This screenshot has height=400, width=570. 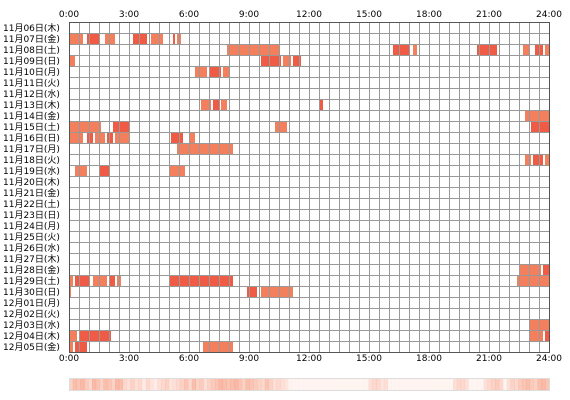 I want to click on day-label: 11月06日(木), so click(x=31, y=28).